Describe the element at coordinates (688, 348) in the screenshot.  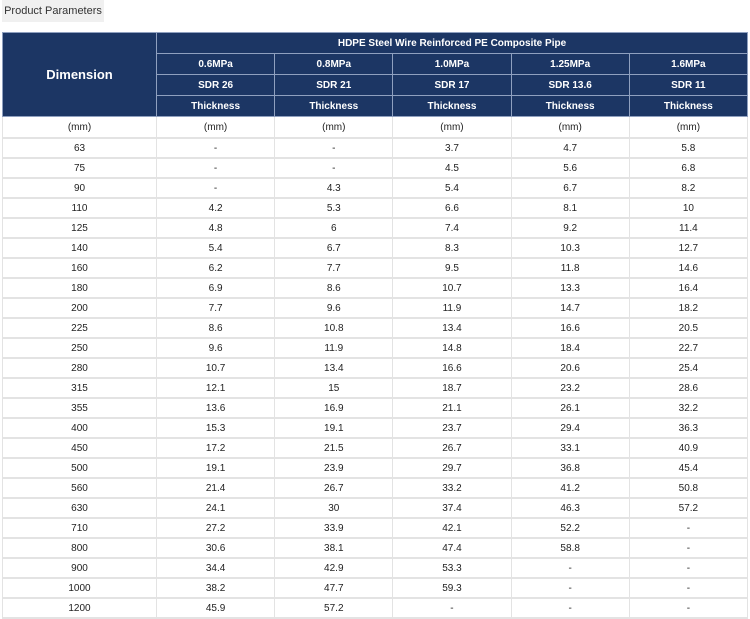
I see `thickness-cell: 22.7` at that location.